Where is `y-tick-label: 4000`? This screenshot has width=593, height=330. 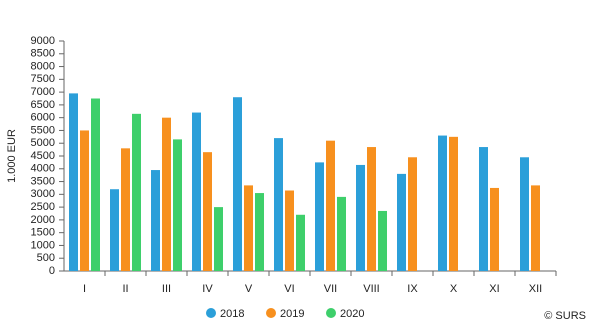 y-tick-label: 4000 is located at coordinates (43, 169).